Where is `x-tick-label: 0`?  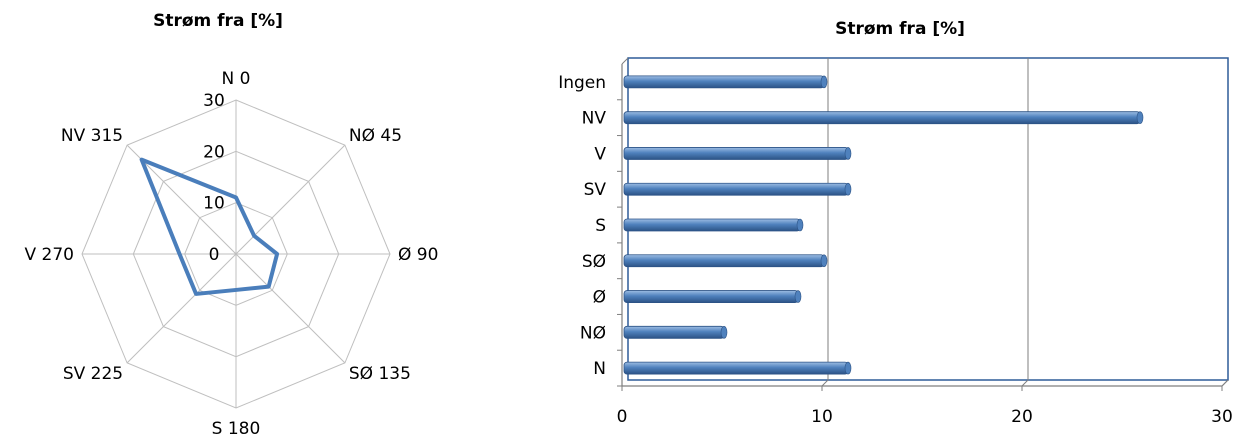 x-tick-label: 0 is located at coordinates (622, 417).